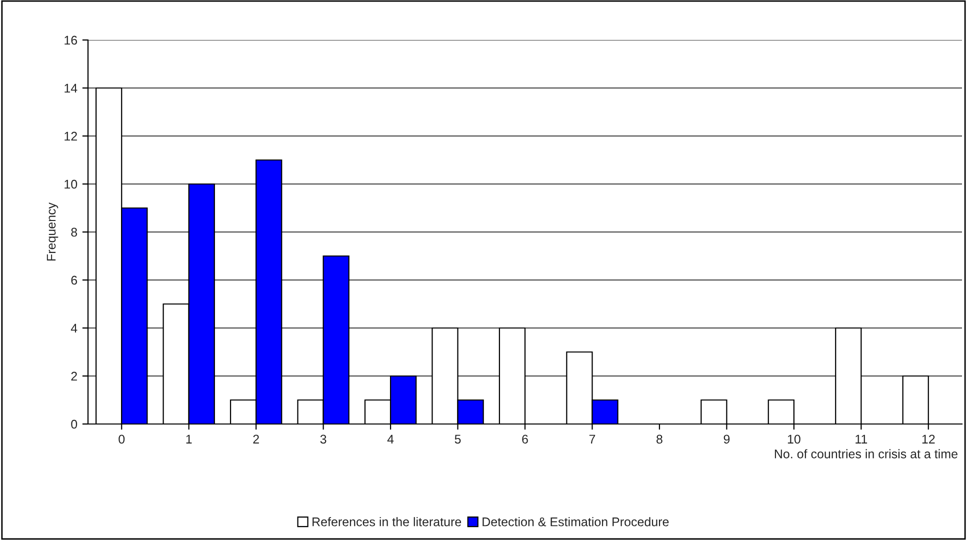  I want to click on legend-label: References in the literature, so click(387, 521).